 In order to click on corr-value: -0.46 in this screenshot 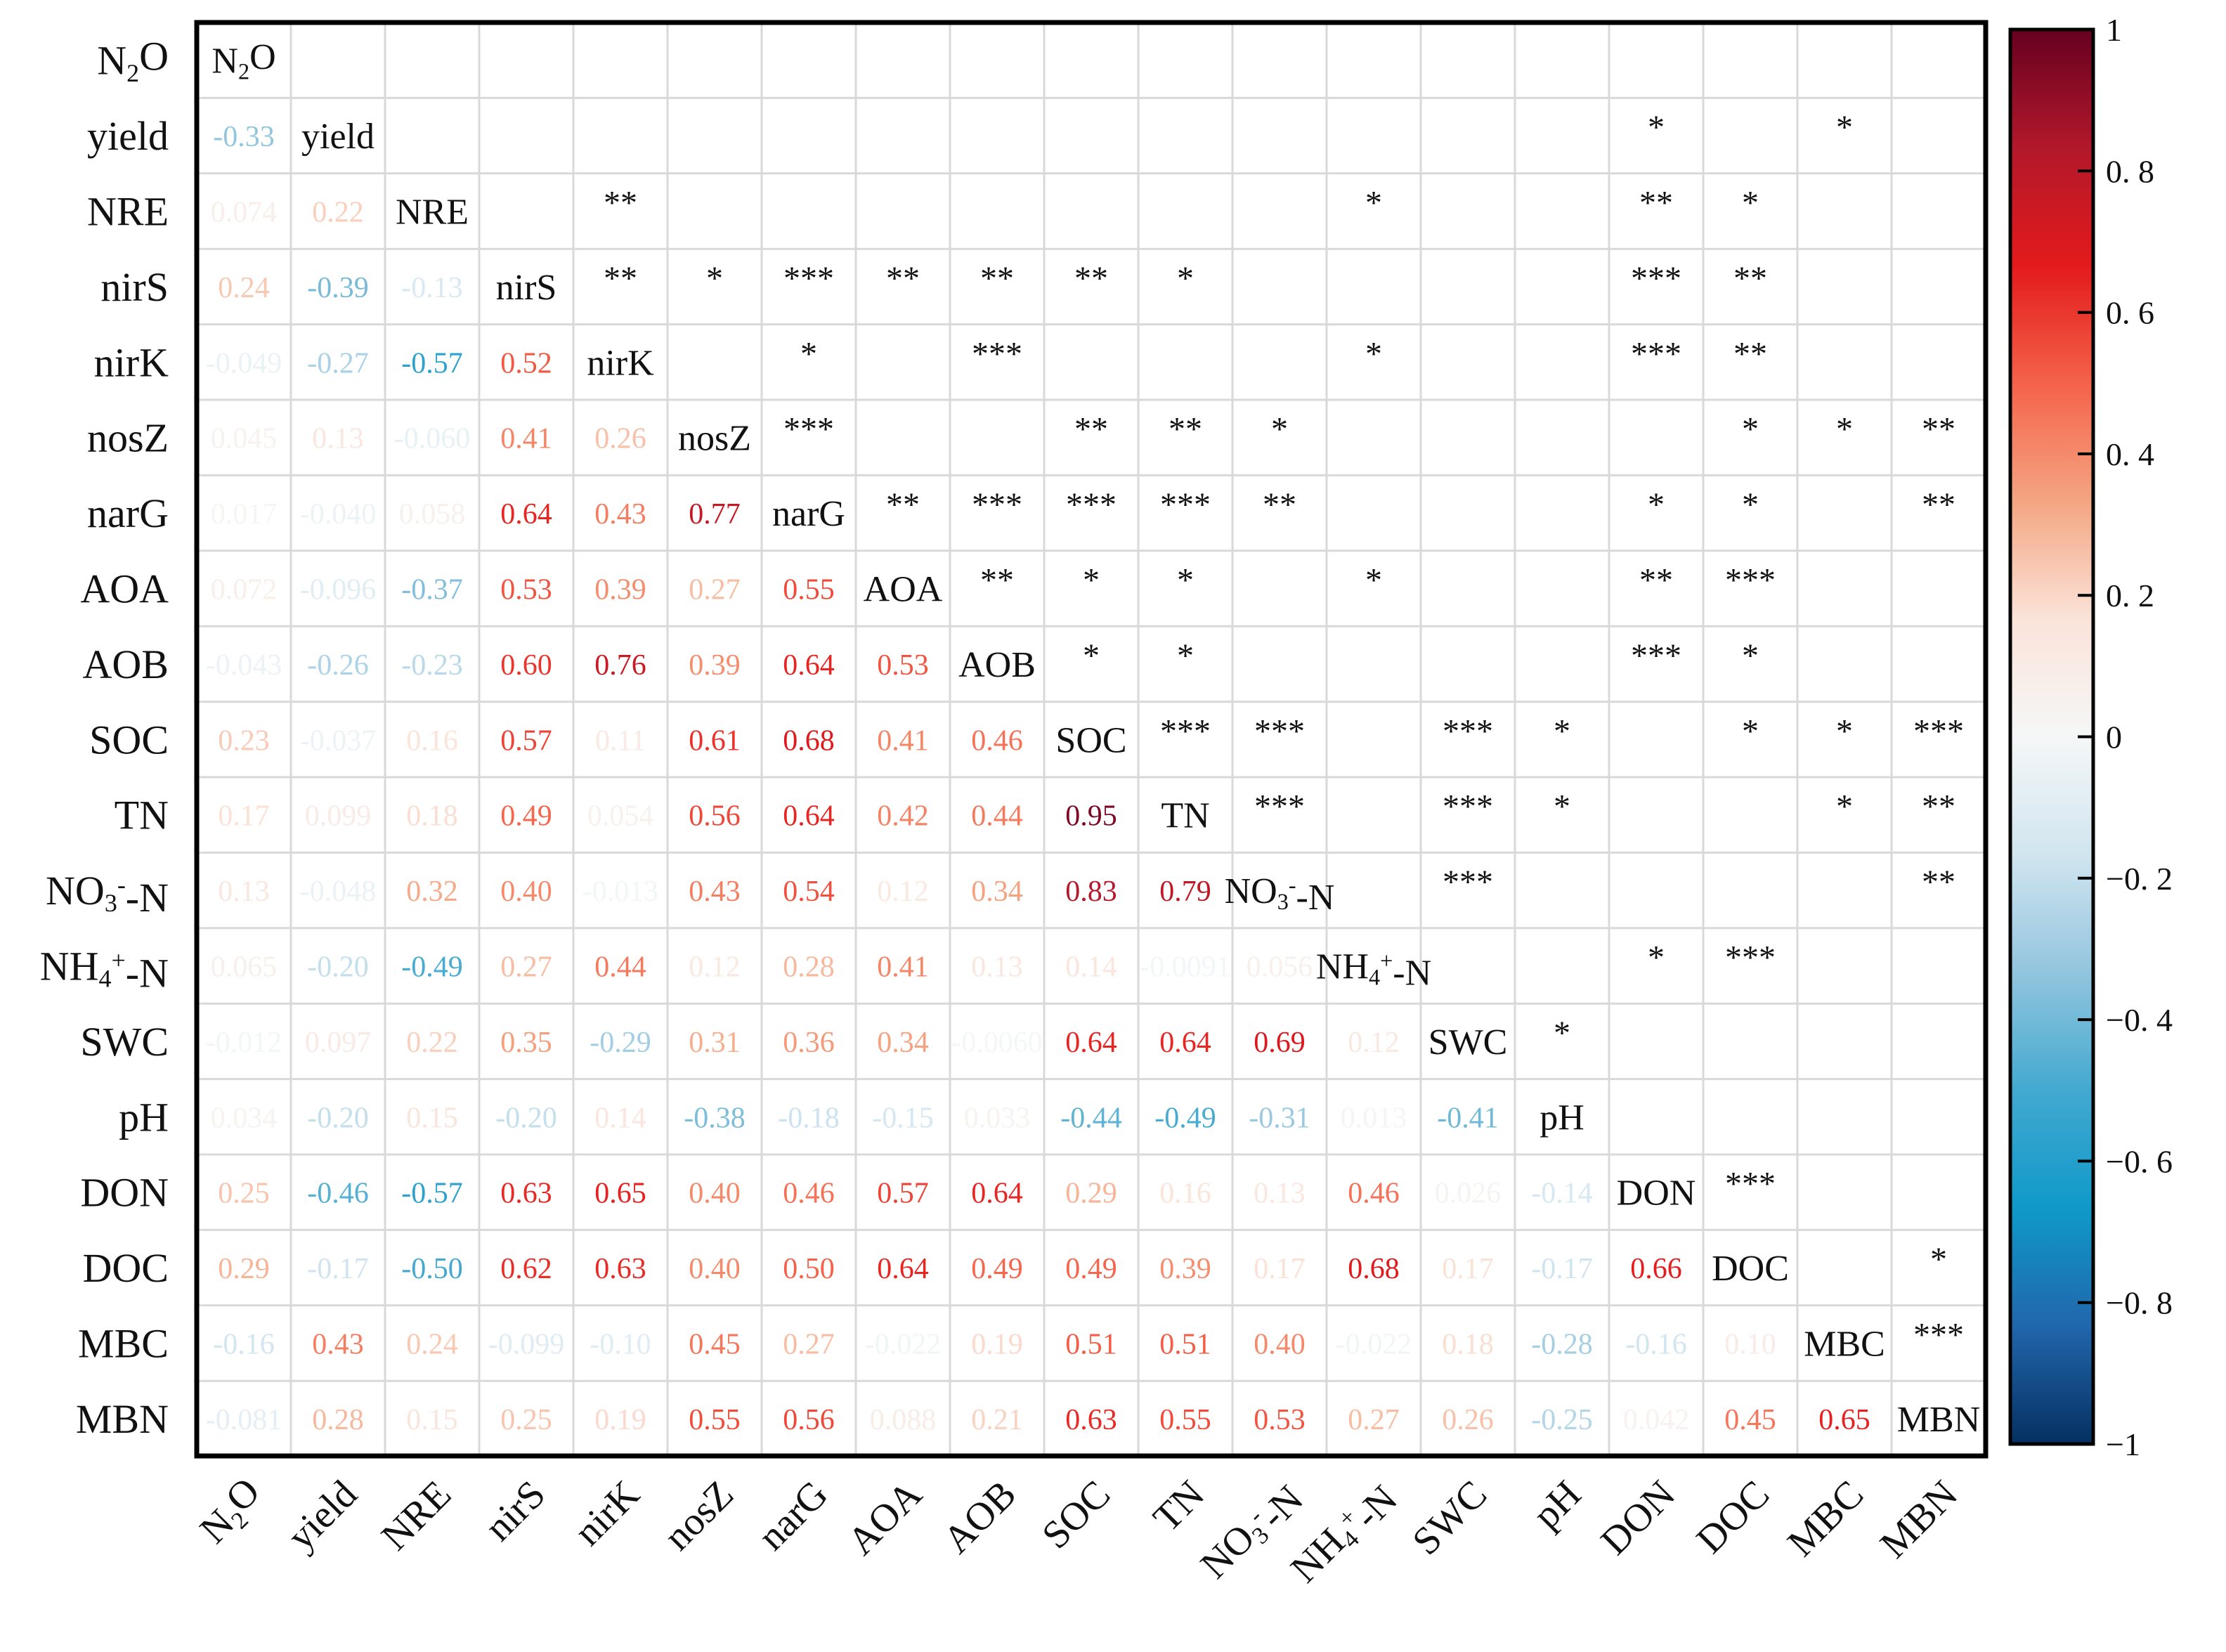, I will do `click(338, 1194)`.